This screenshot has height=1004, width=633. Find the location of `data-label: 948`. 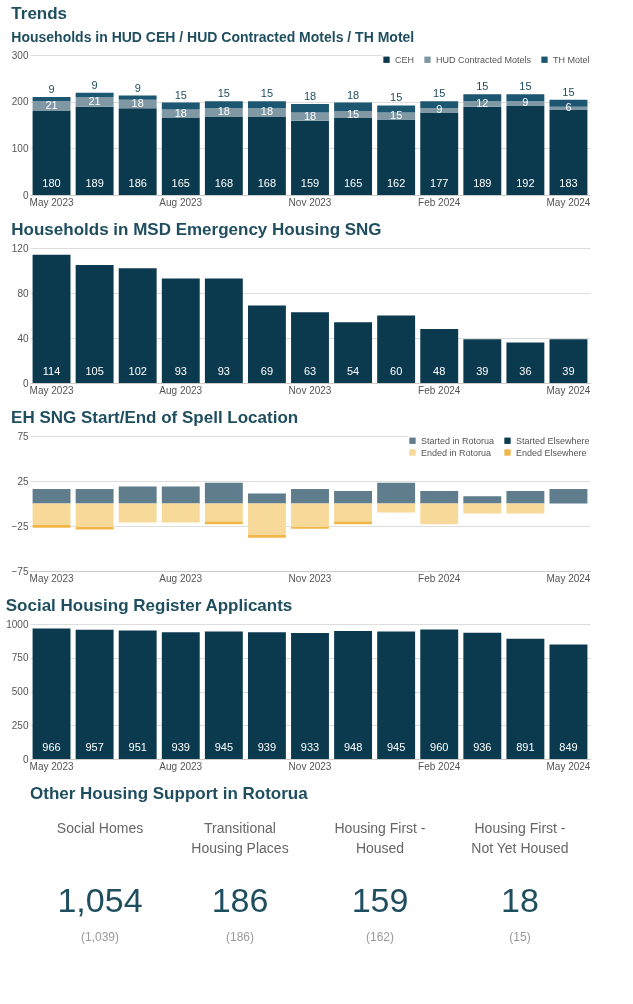

data-label: 948 is located at coordinates (353, 747).